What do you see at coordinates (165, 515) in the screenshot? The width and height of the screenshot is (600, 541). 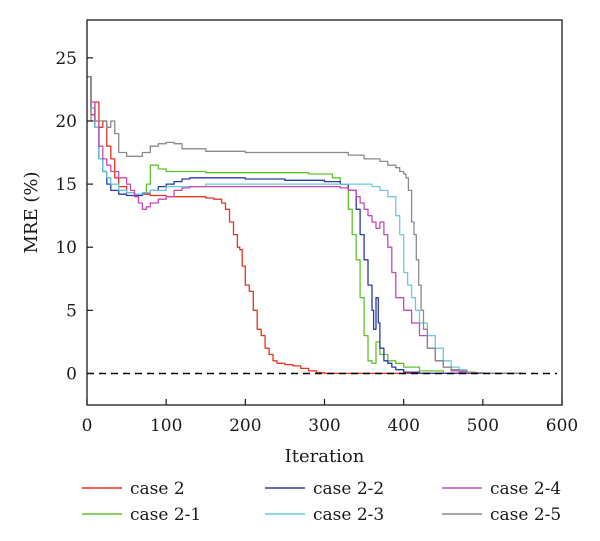 I see `legend-label-1: case 2-1` at bounding box center [165, 515].